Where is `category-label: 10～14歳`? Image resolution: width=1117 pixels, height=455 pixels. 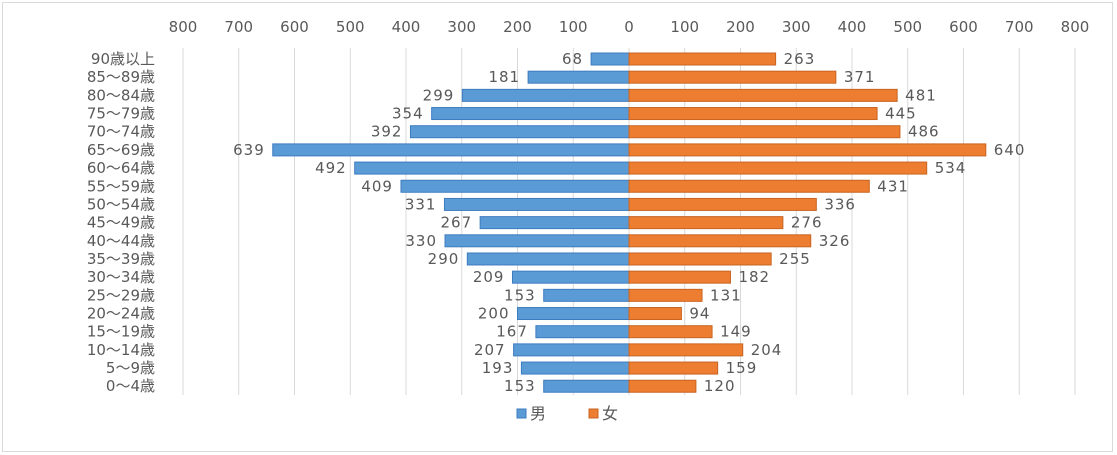 category-label: 10～14歳 is located at coordinates (121, 350).